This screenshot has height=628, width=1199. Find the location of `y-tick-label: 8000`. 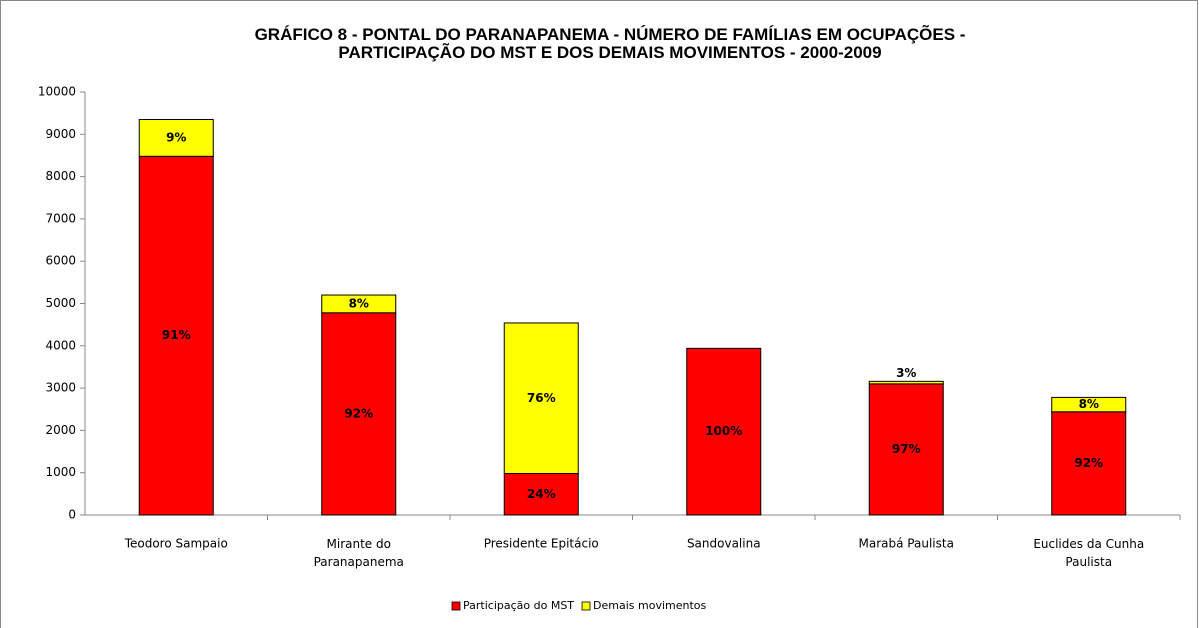

y-tick-label: 8000 is located at coordinates (60, 176).